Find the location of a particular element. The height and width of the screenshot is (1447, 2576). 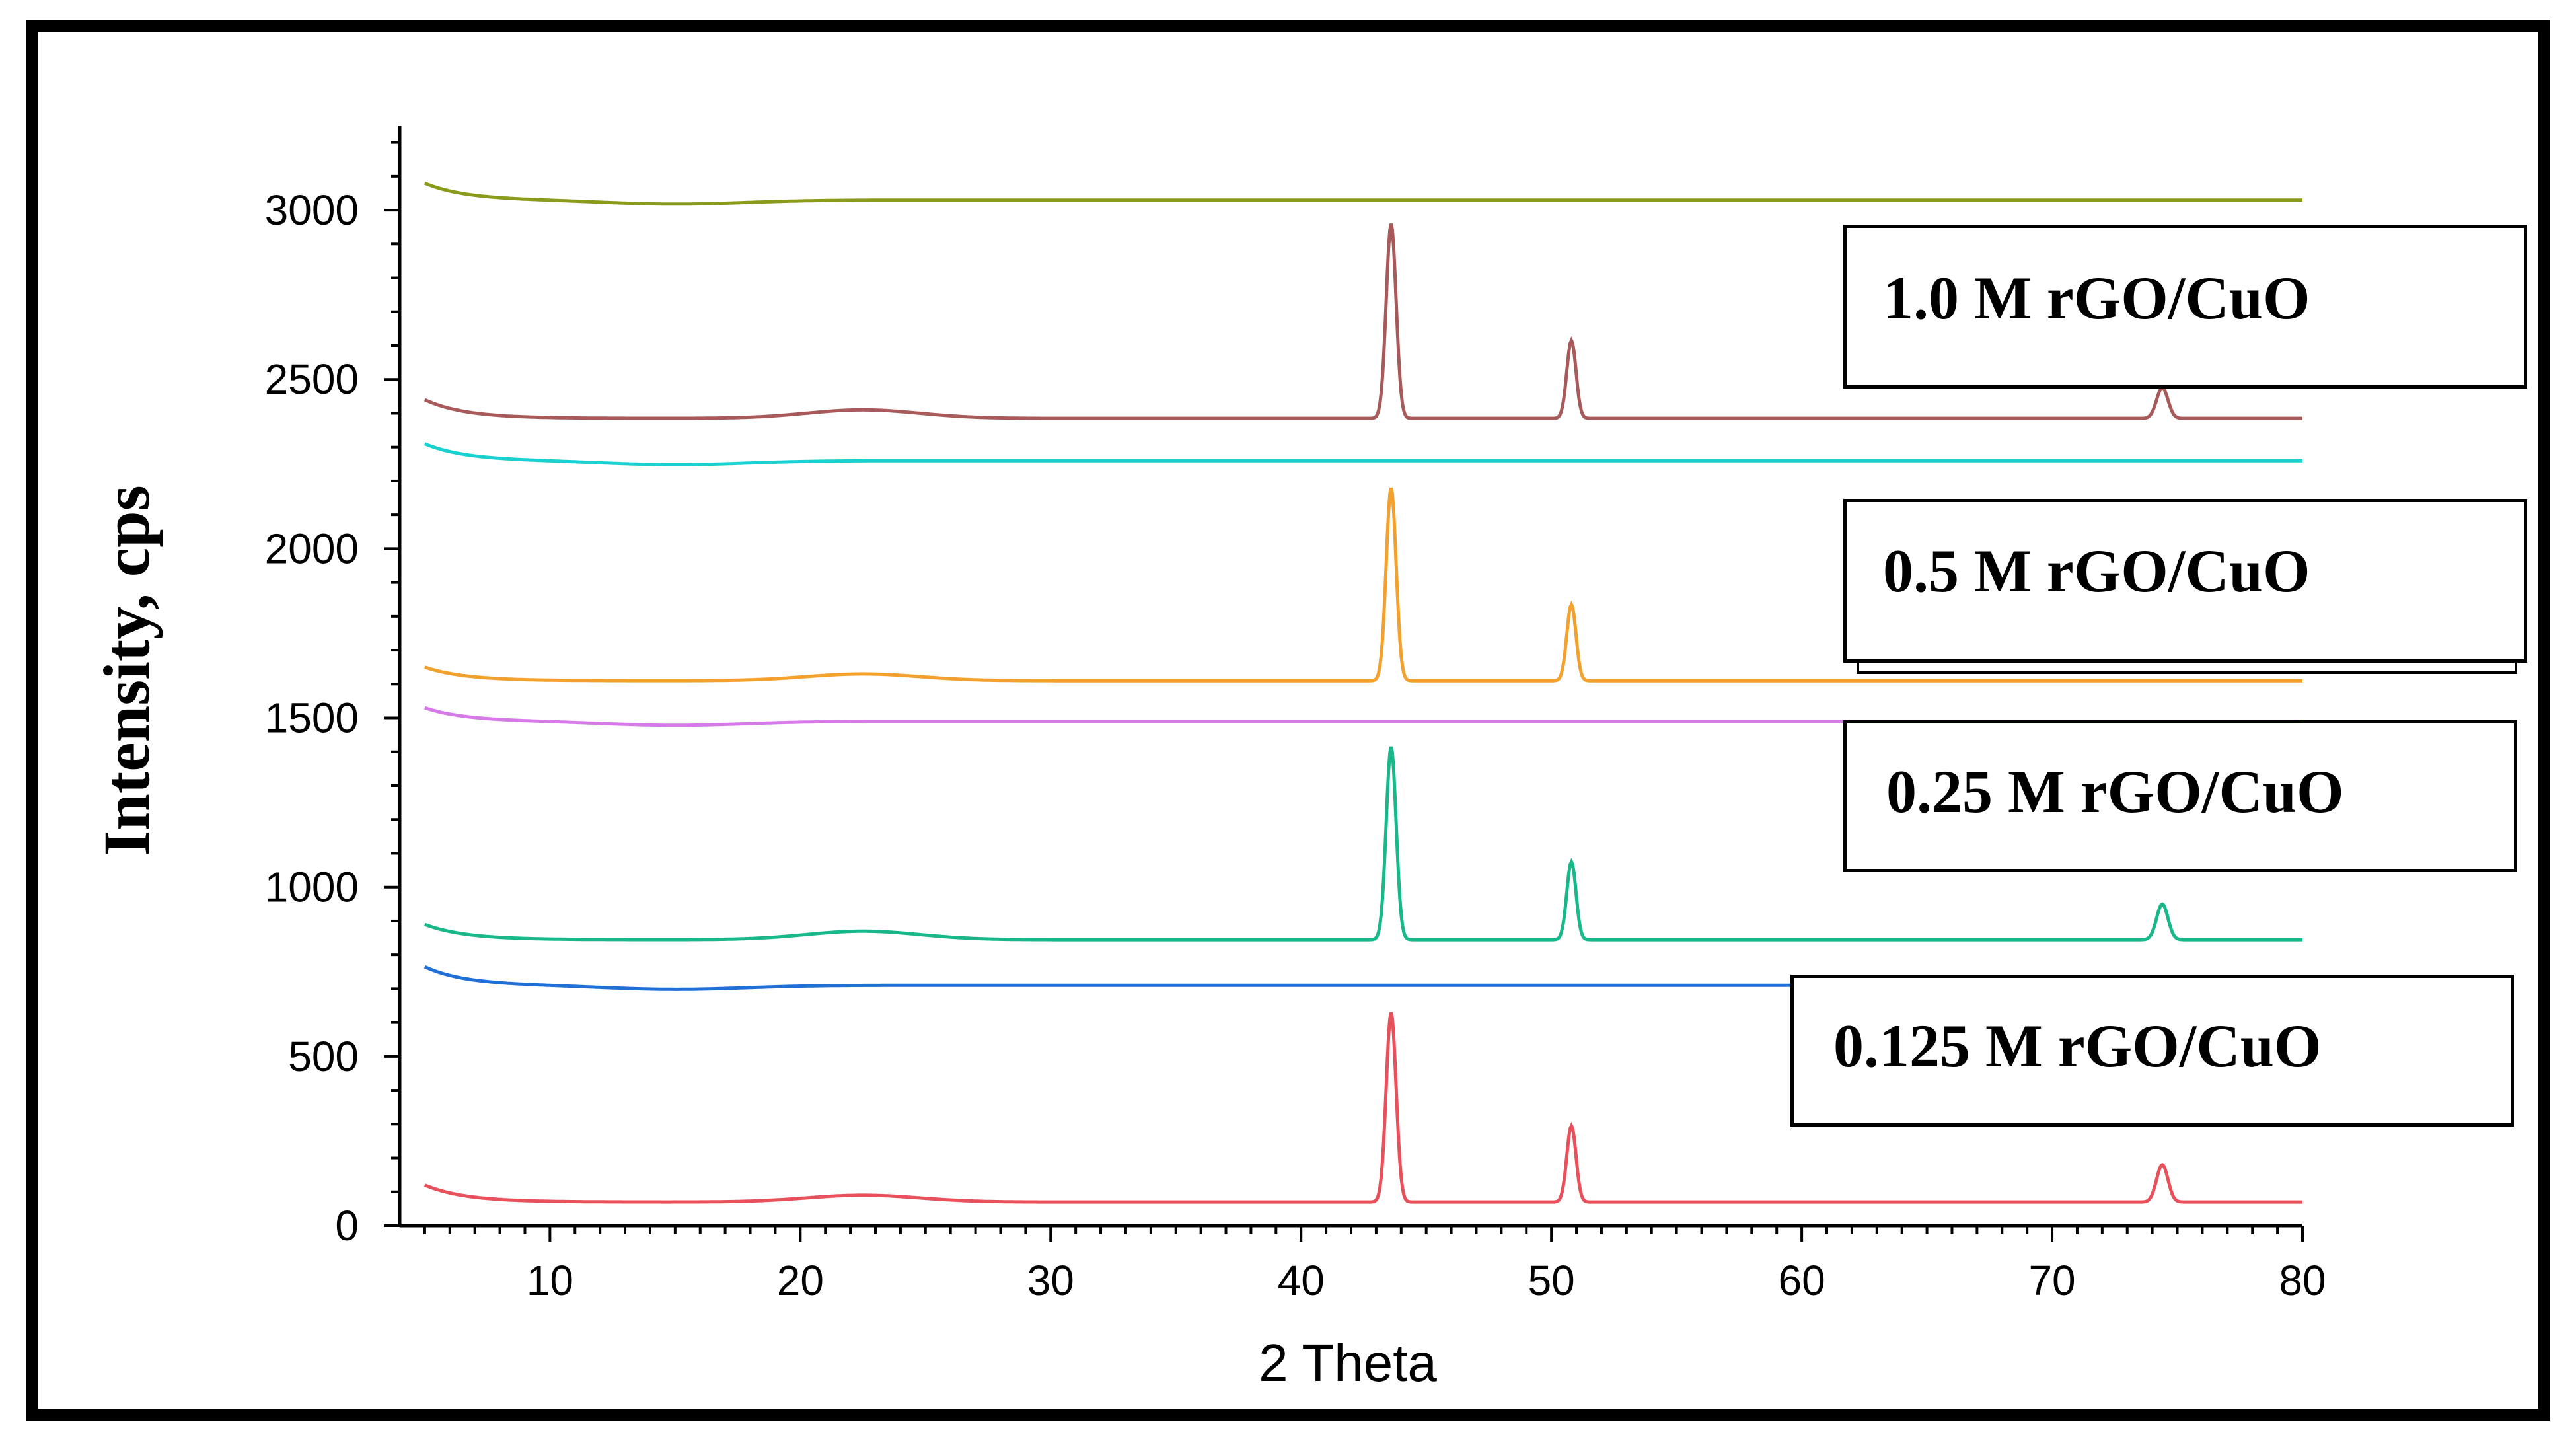

y-tick-label: 2500 is located at coordinates (312, 379).